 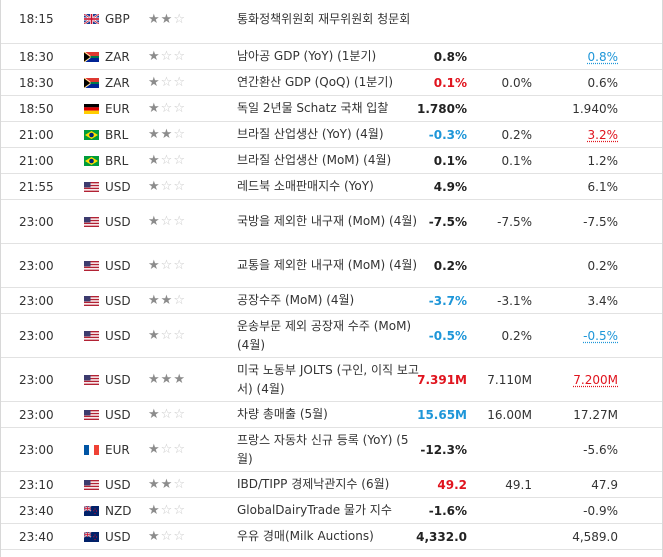 What do you see at coordinates (118, 510) in the screenshot?
I see `currency-code: NZD` at bounding box center [118, 510].